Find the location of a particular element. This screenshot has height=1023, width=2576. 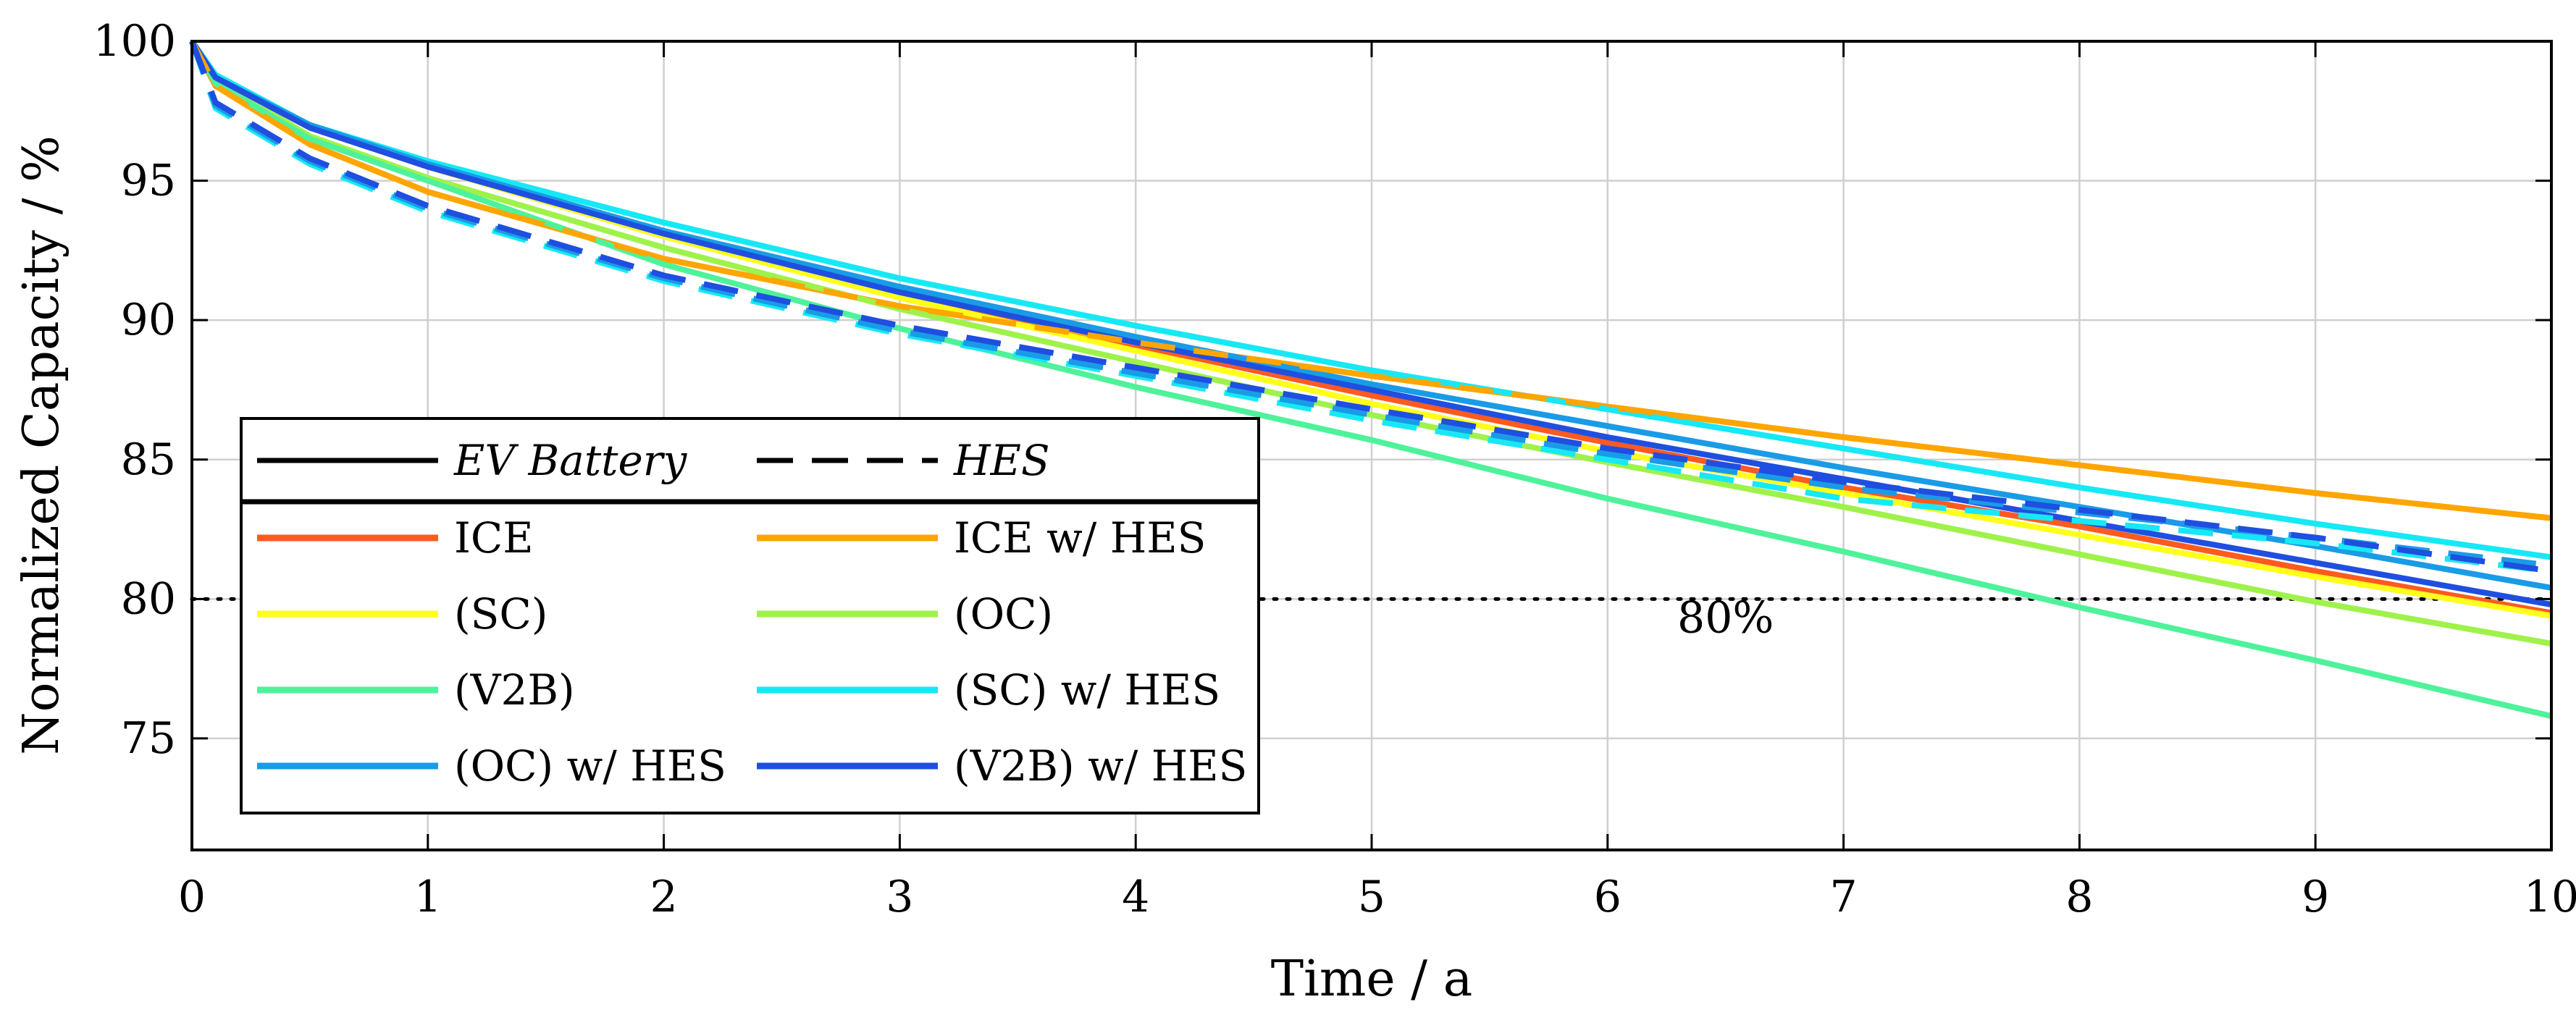

x-tick-label: 0 is located at coordinates (192, 897).